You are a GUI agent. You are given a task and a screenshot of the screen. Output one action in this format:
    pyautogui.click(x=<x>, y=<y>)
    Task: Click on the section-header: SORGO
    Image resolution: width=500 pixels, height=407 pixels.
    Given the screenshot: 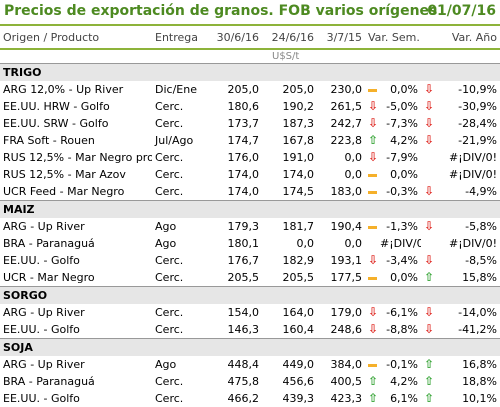 What is the action you would take?
    pyautogui.click(x=250, y=295)
    